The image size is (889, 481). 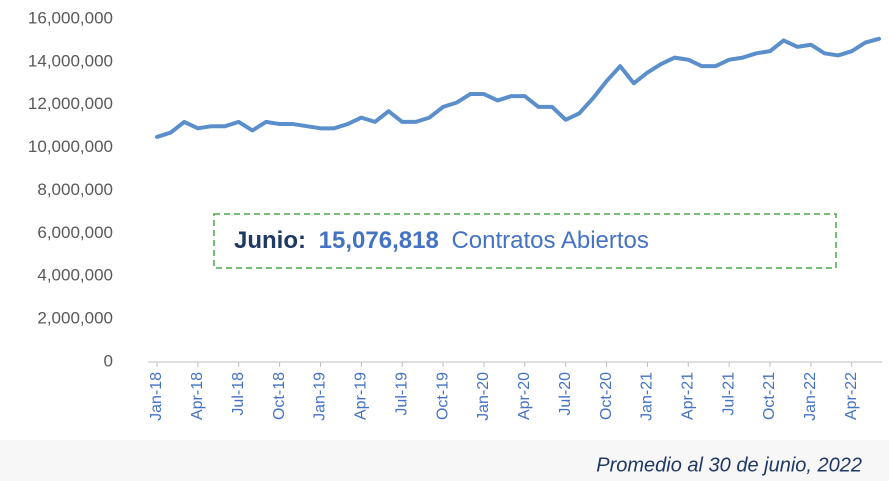 What do you see at coordinates (810, 396) in the screenshot?
I see `x-tick-label: Jan-22` at bounding box center [810, 396].